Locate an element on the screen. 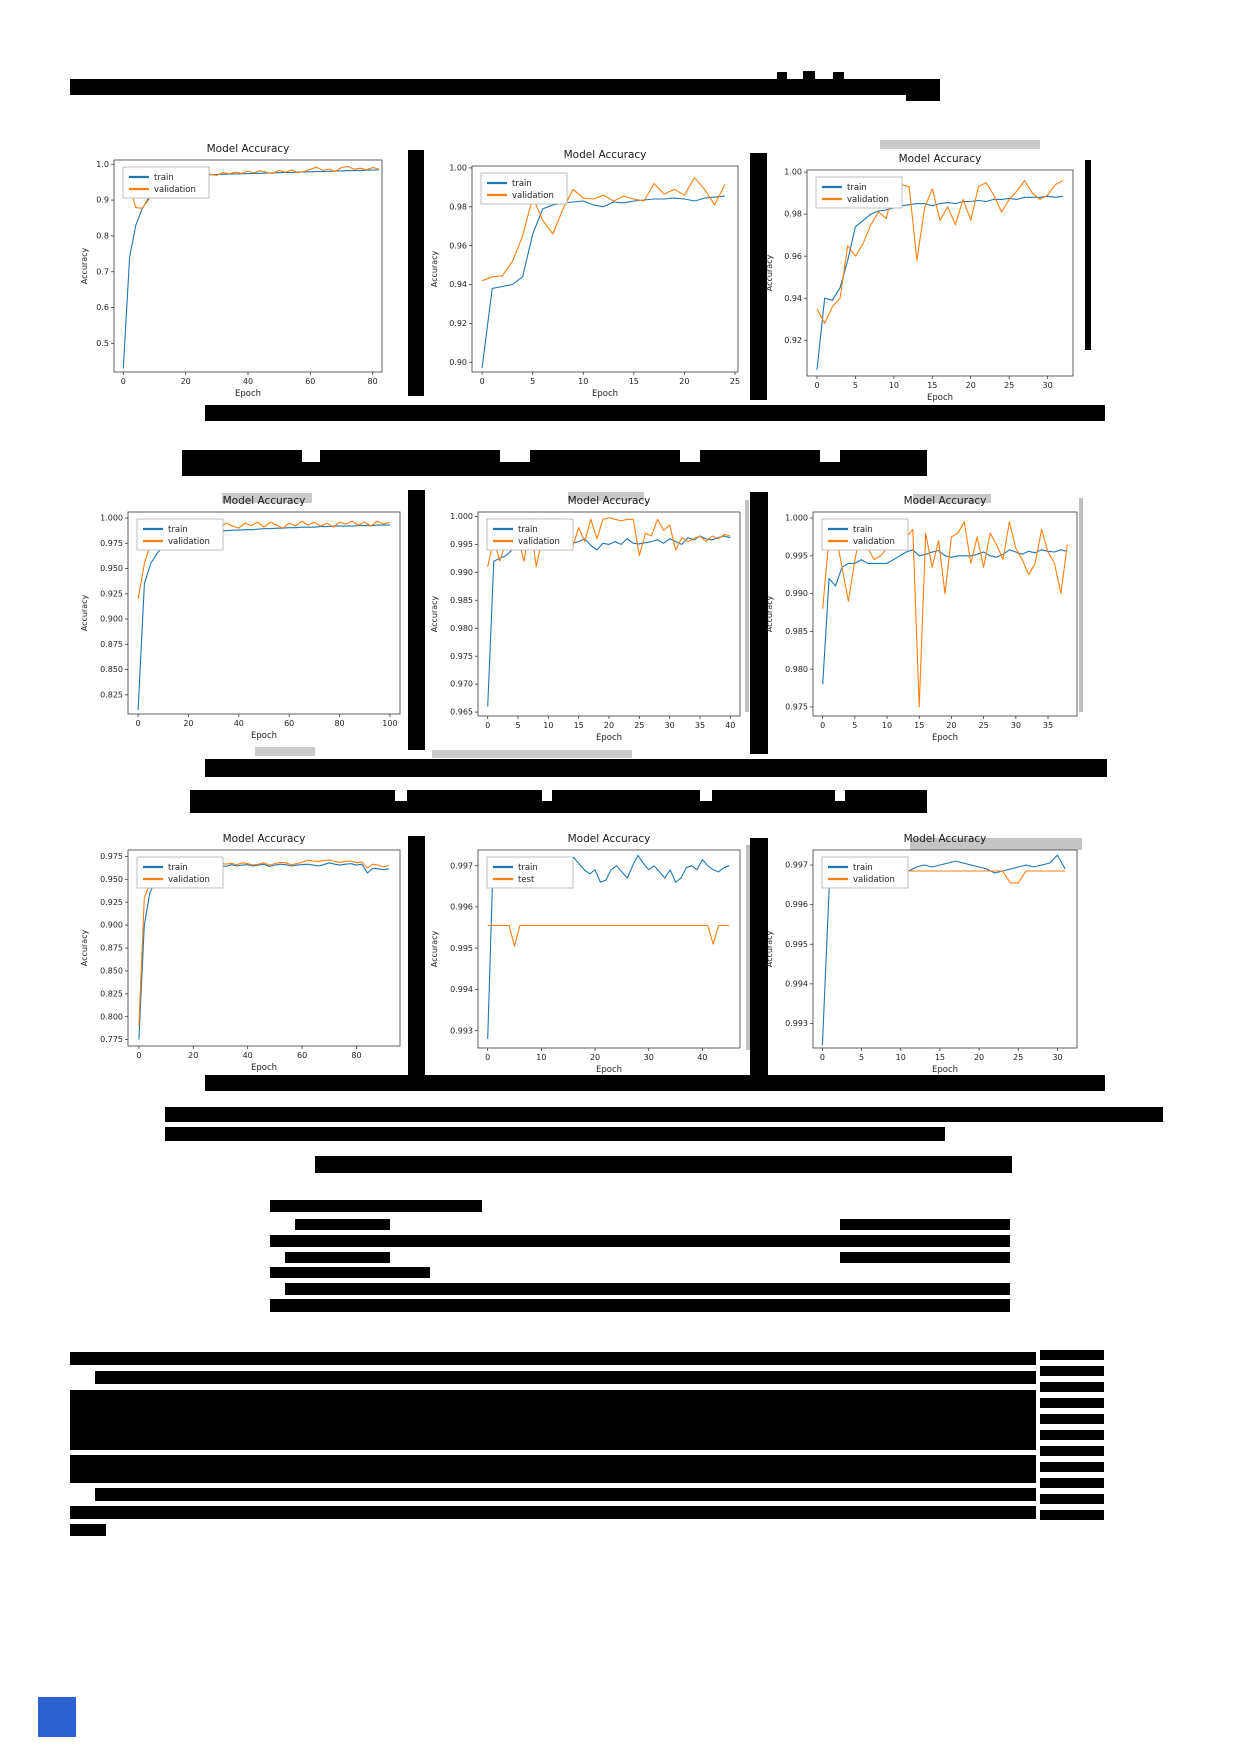 Image resolution: width=1240 pixels, height=1754 pixels. svg-text: 0.993 is located at coordinates (796, 1023).